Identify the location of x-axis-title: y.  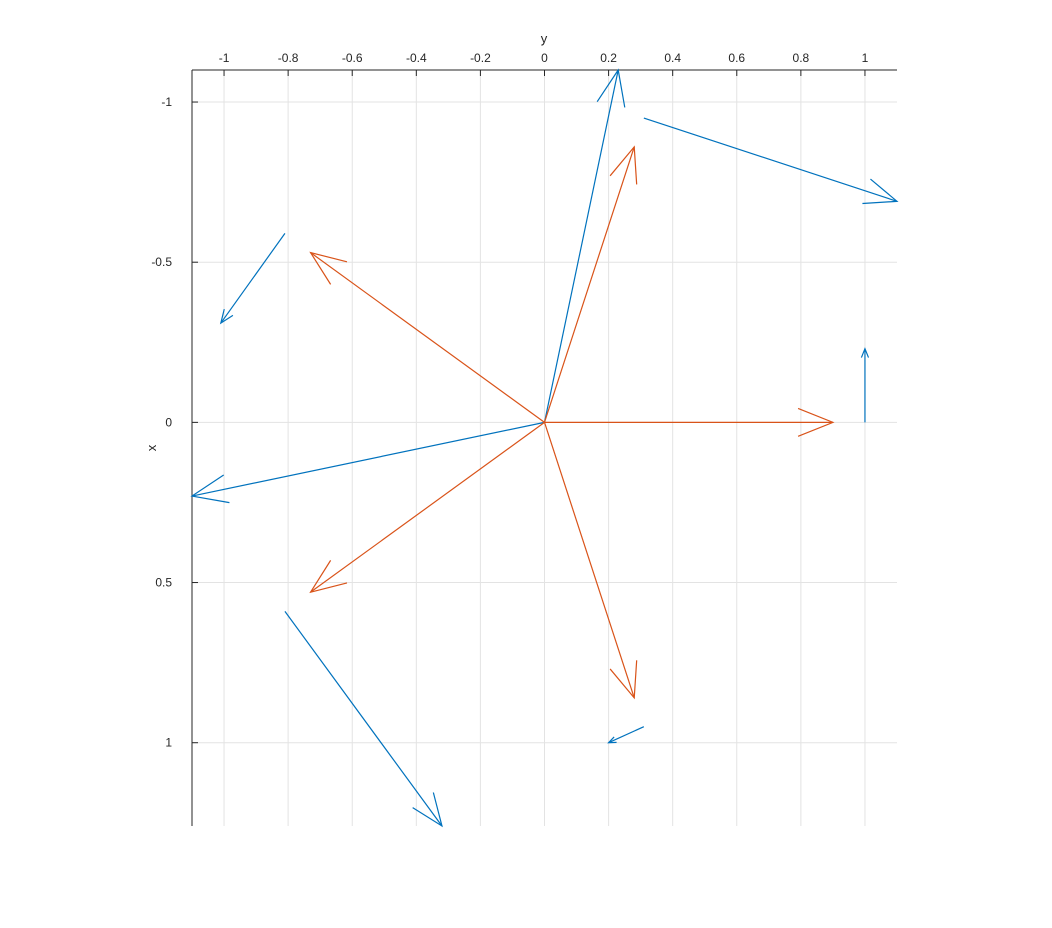
(544, 38).